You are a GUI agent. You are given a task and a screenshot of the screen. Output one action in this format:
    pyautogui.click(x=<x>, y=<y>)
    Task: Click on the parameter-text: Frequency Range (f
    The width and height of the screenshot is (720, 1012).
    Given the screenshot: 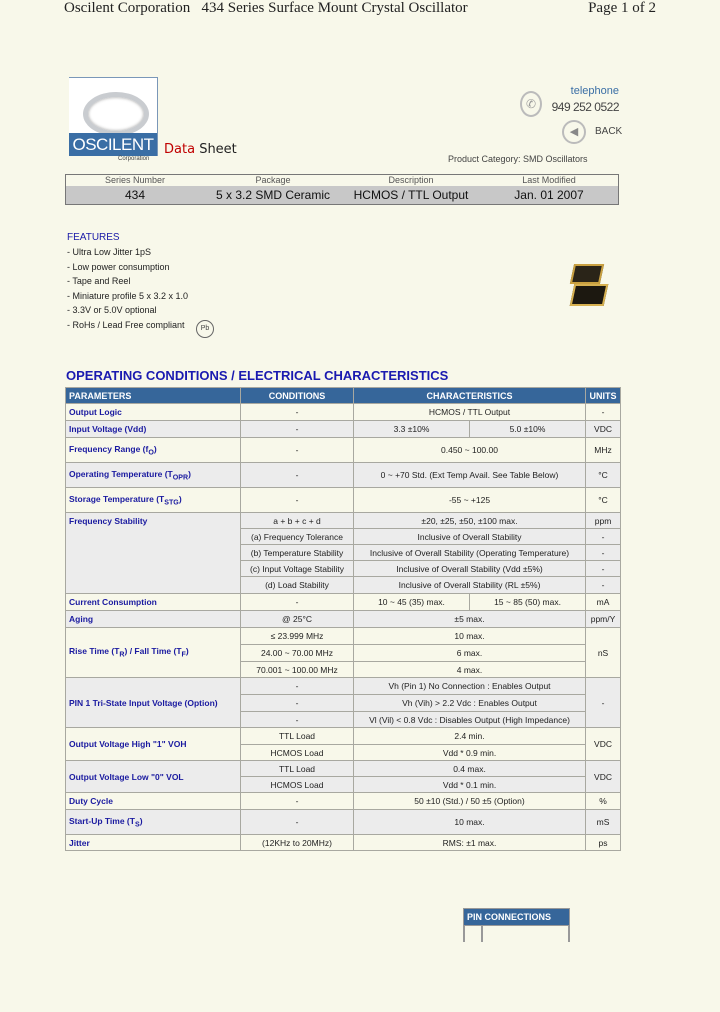 What is the action you would take?
    pyautogui.click(x=109, y=448)
    